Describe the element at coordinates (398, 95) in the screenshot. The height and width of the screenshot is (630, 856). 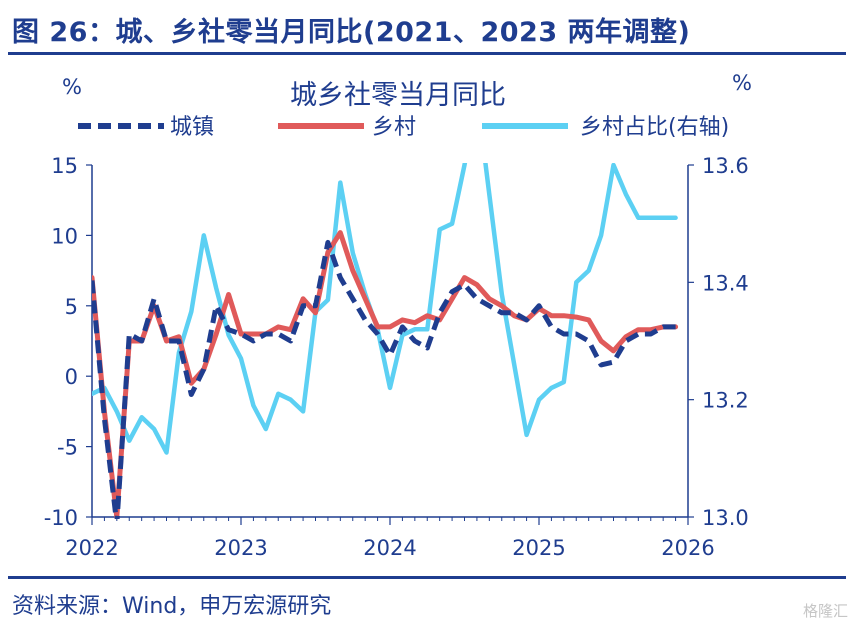
I see `chart-title: 城乡社零当月同比` at that location.